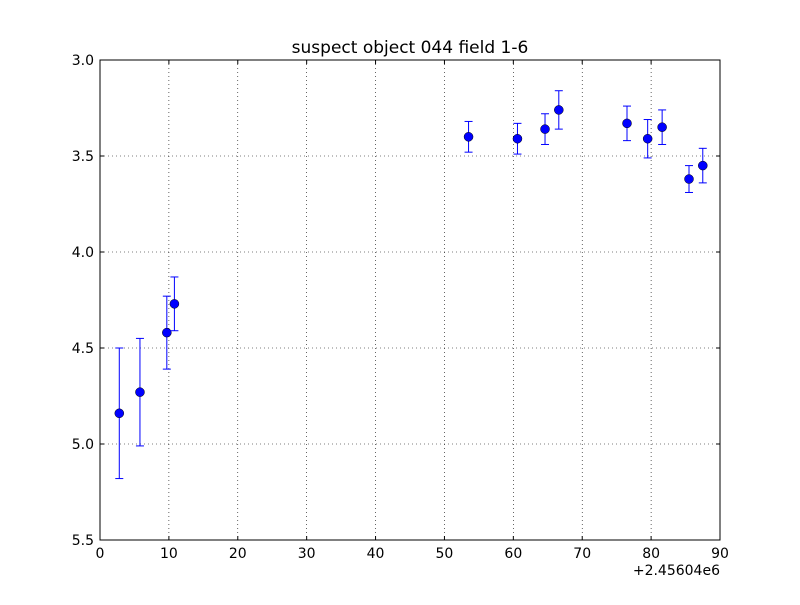 The image size is (800, 605). Describe the element at coordinates (445, 554) in the screenshot. I see `x-tick-label: 50` at that location.